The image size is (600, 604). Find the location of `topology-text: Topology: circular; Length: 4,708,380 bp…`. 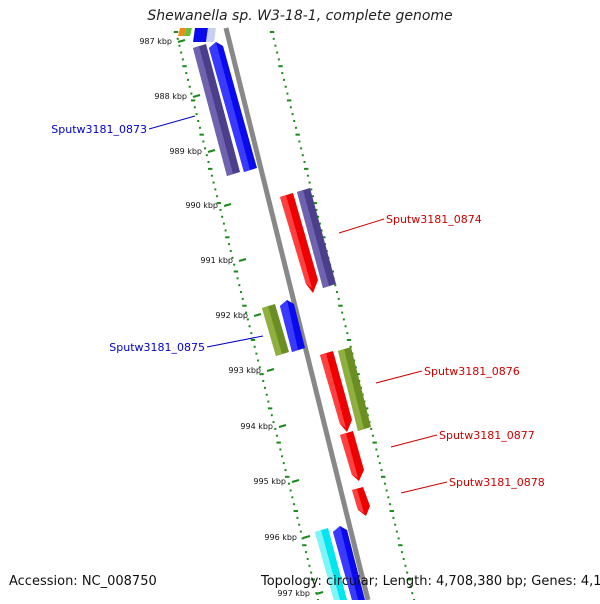

topology-text: Topology: circular; Length: 4,708,380 bp… is located at coordinates (430, 581).